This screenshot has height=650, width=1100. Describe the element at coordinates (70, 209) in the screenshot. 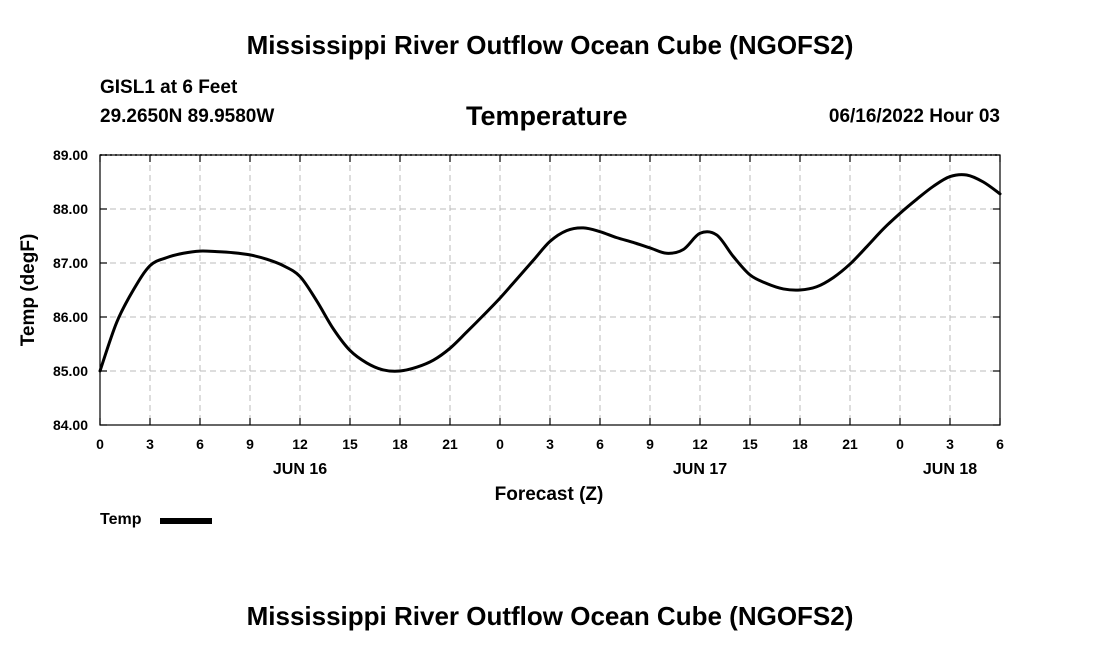

I see `y-tick-label: 88.00` at that location.